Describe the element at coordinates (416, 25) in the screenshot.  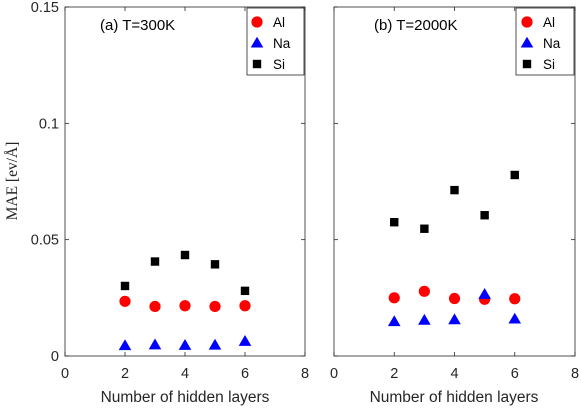
I see `panel-b-title: (b) T=2000K` at that location.